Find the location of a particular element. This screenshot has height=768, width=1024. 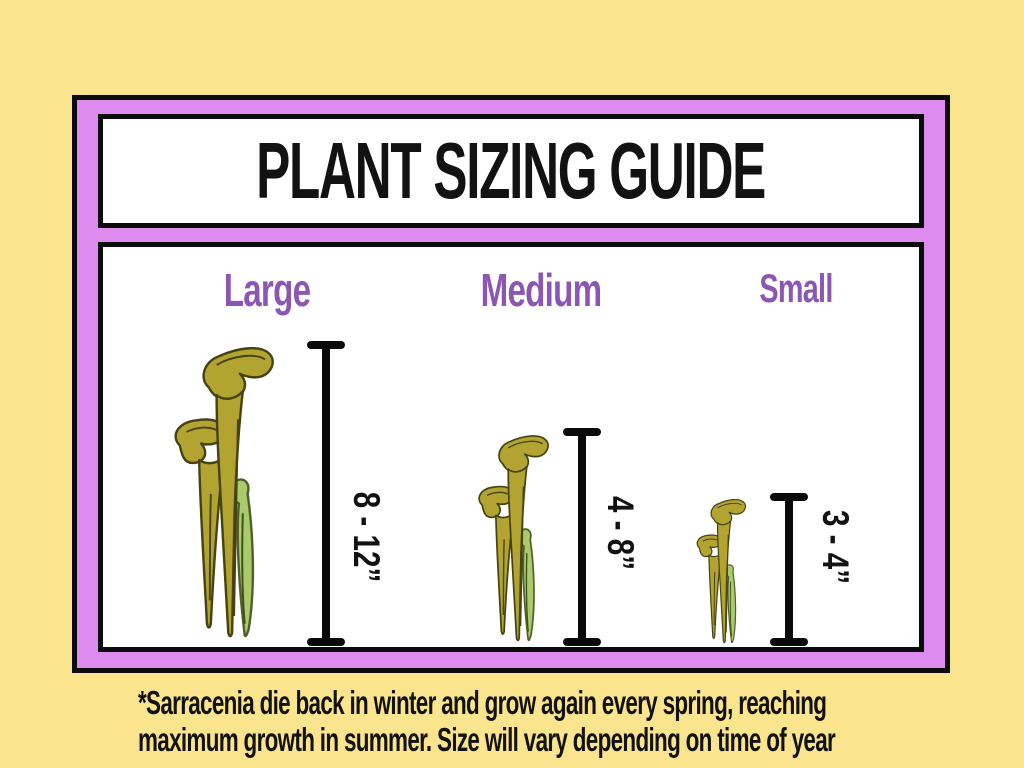

title-box: PLANT SIZING GUIDE is located at coordinates (511, 171).